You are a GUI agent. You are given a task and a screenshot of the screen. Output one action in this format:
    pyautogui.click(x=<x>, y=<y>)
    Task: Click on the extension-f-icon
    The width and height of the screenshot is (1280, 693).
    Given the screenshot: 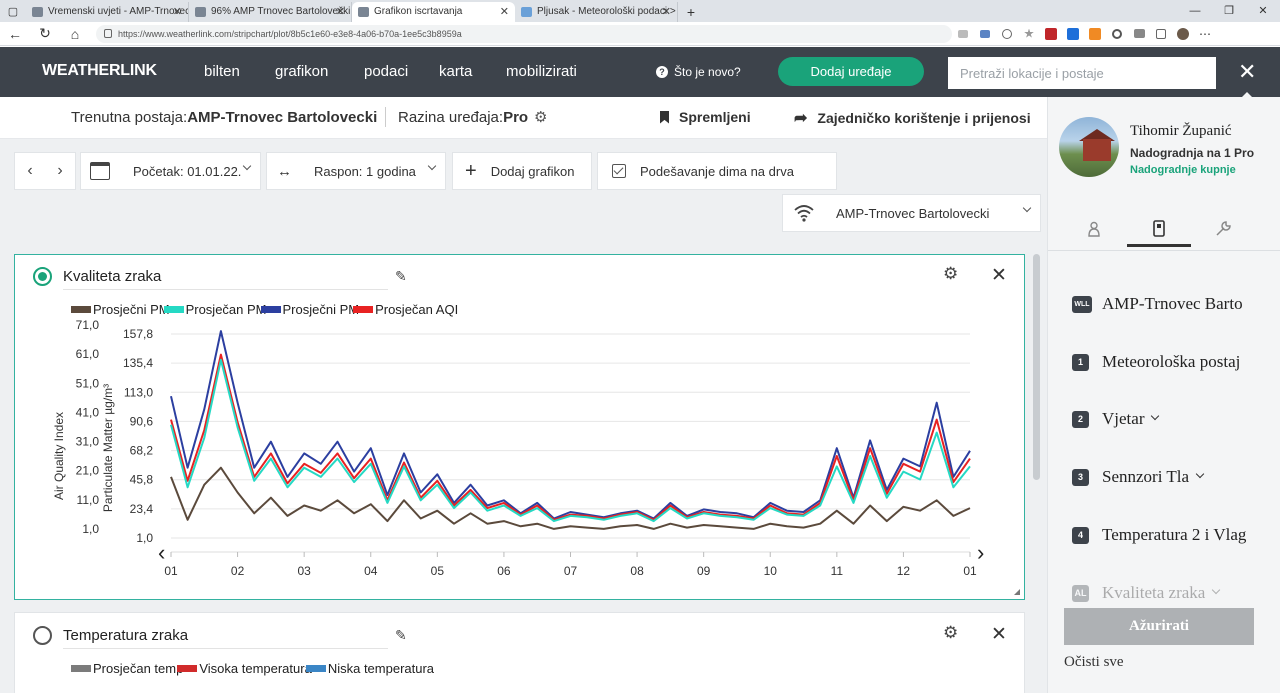 What is the action you would take?
    pyautogui.click(x=1073, y=33)
    